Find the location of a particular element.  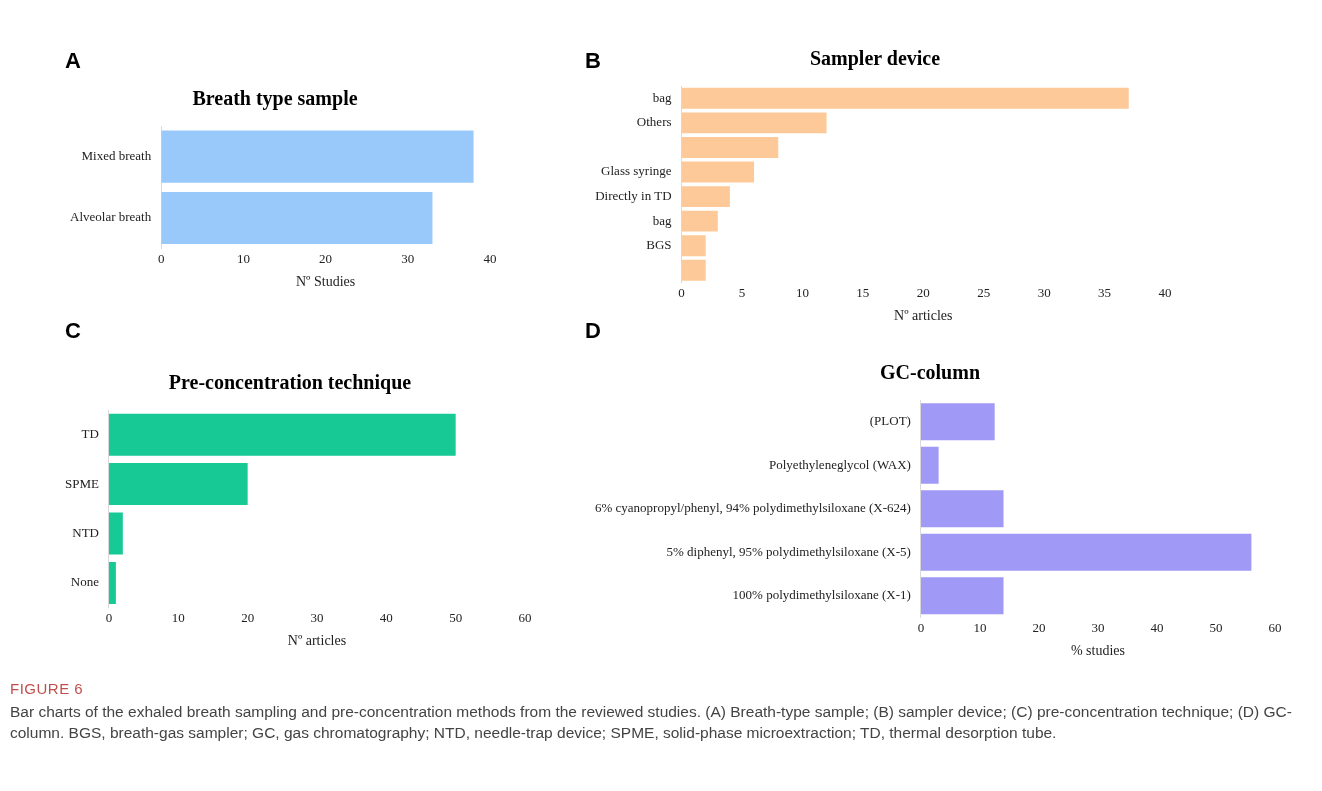

y-tick-label: Others is located at coordinates (654, 122).